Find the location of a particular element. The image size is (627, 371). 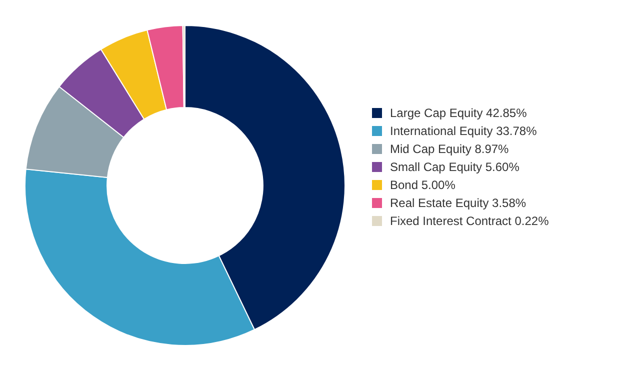

legend-label: International Equity 33.78% is located at coordinates (463, 131).